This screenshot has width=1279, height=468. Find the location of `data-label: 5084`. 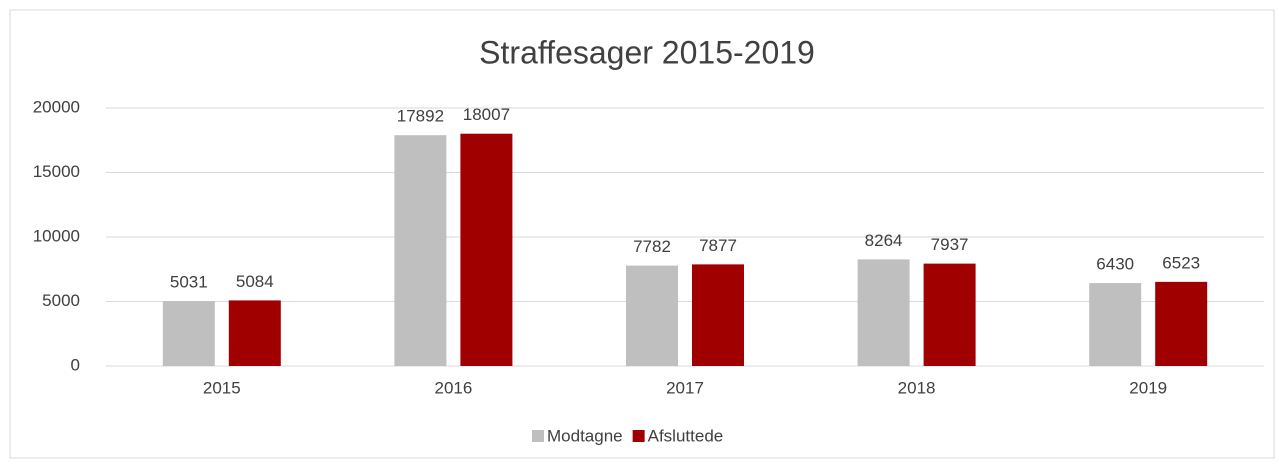

data-label: 5084 is located at coordinates (255, 281).